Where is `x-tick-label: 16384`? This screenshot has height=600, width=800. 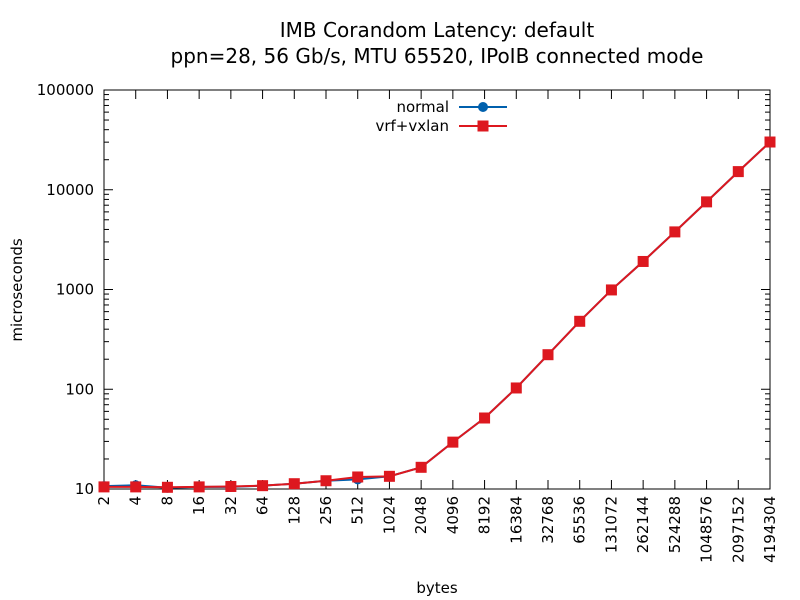
x-tick-label: 16384 is located at coordinates (516, 520).